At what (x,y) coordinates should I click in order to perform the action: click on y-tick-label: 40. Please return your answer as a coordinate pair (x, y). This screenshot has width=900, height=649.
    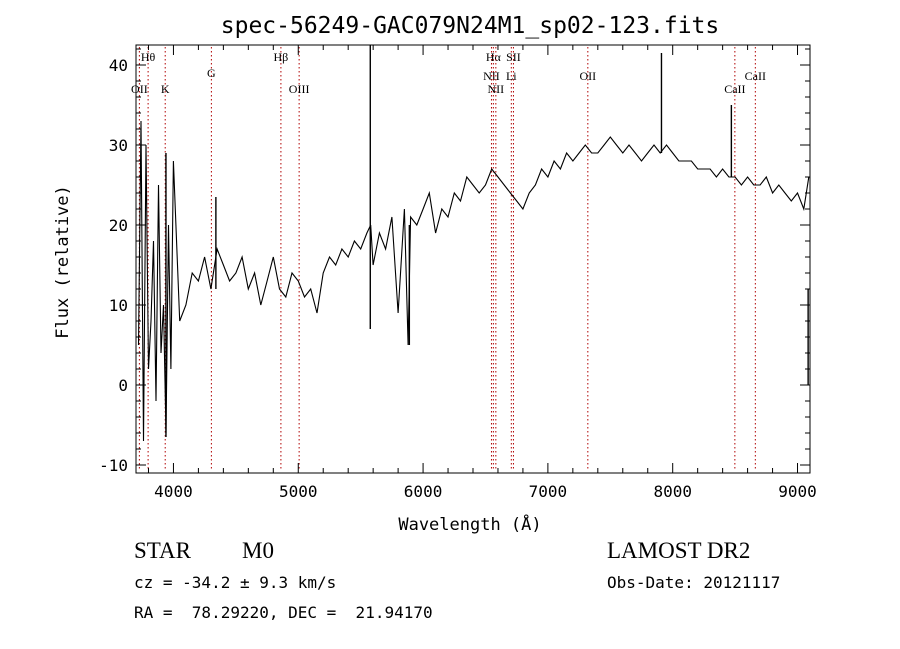
    Looking at the image, I should click on (118, 65).